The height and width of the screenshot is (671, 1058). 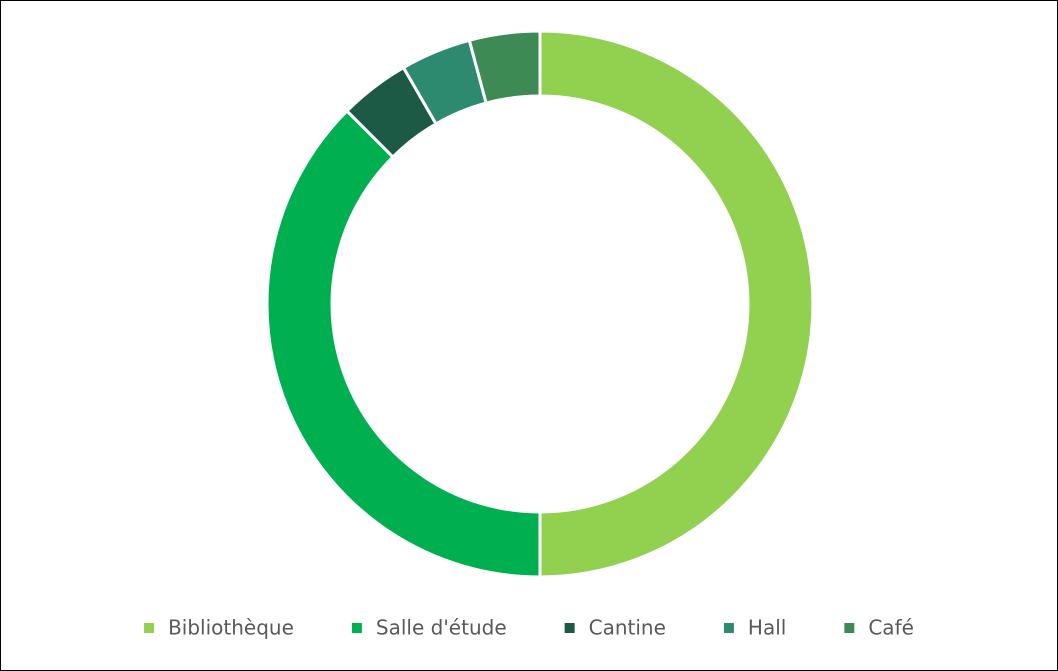 I want to click on legend-label: Café, so click(x=891, y=628).